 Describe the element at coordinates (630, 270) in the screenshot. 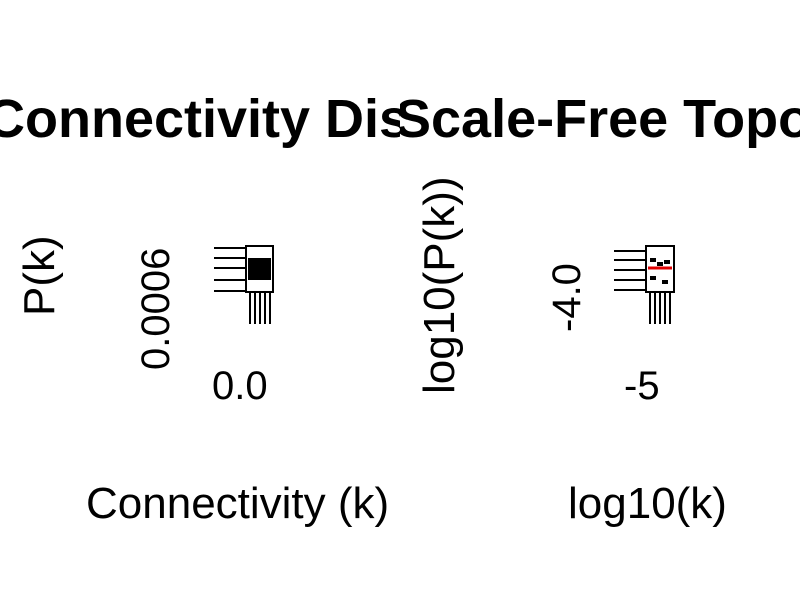

I see `right-y-axis-ticks` at that location.